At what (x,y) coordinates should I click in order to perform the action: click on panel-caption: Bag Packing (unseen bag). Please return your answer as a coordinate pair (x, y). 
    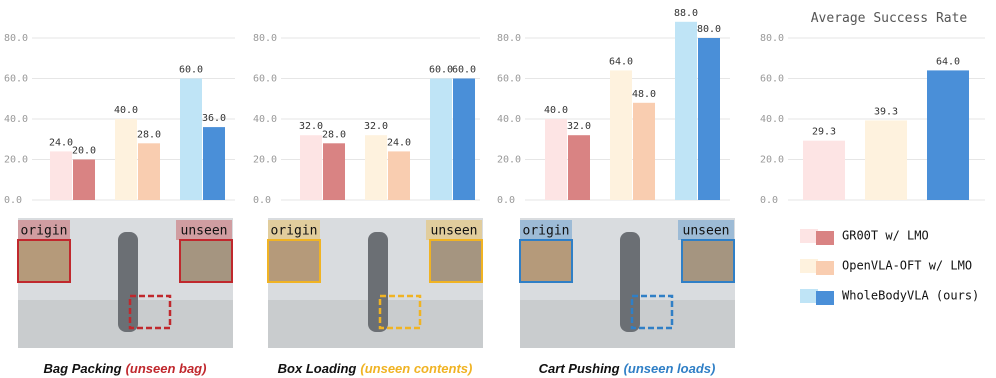
    Looking at the image, I should click on (125, 368).